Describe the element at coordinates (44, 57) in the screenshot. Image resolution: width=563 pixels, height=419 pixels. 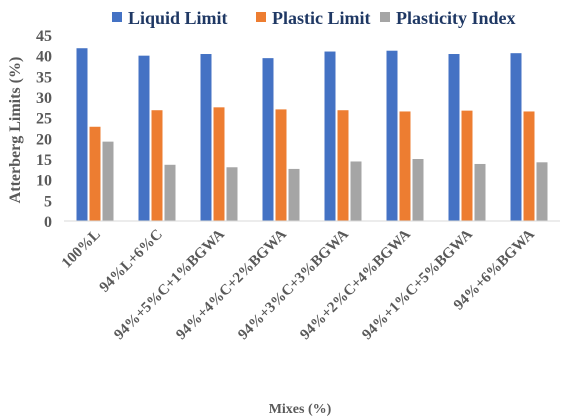
I see `y-tick-label: 40` at that location.